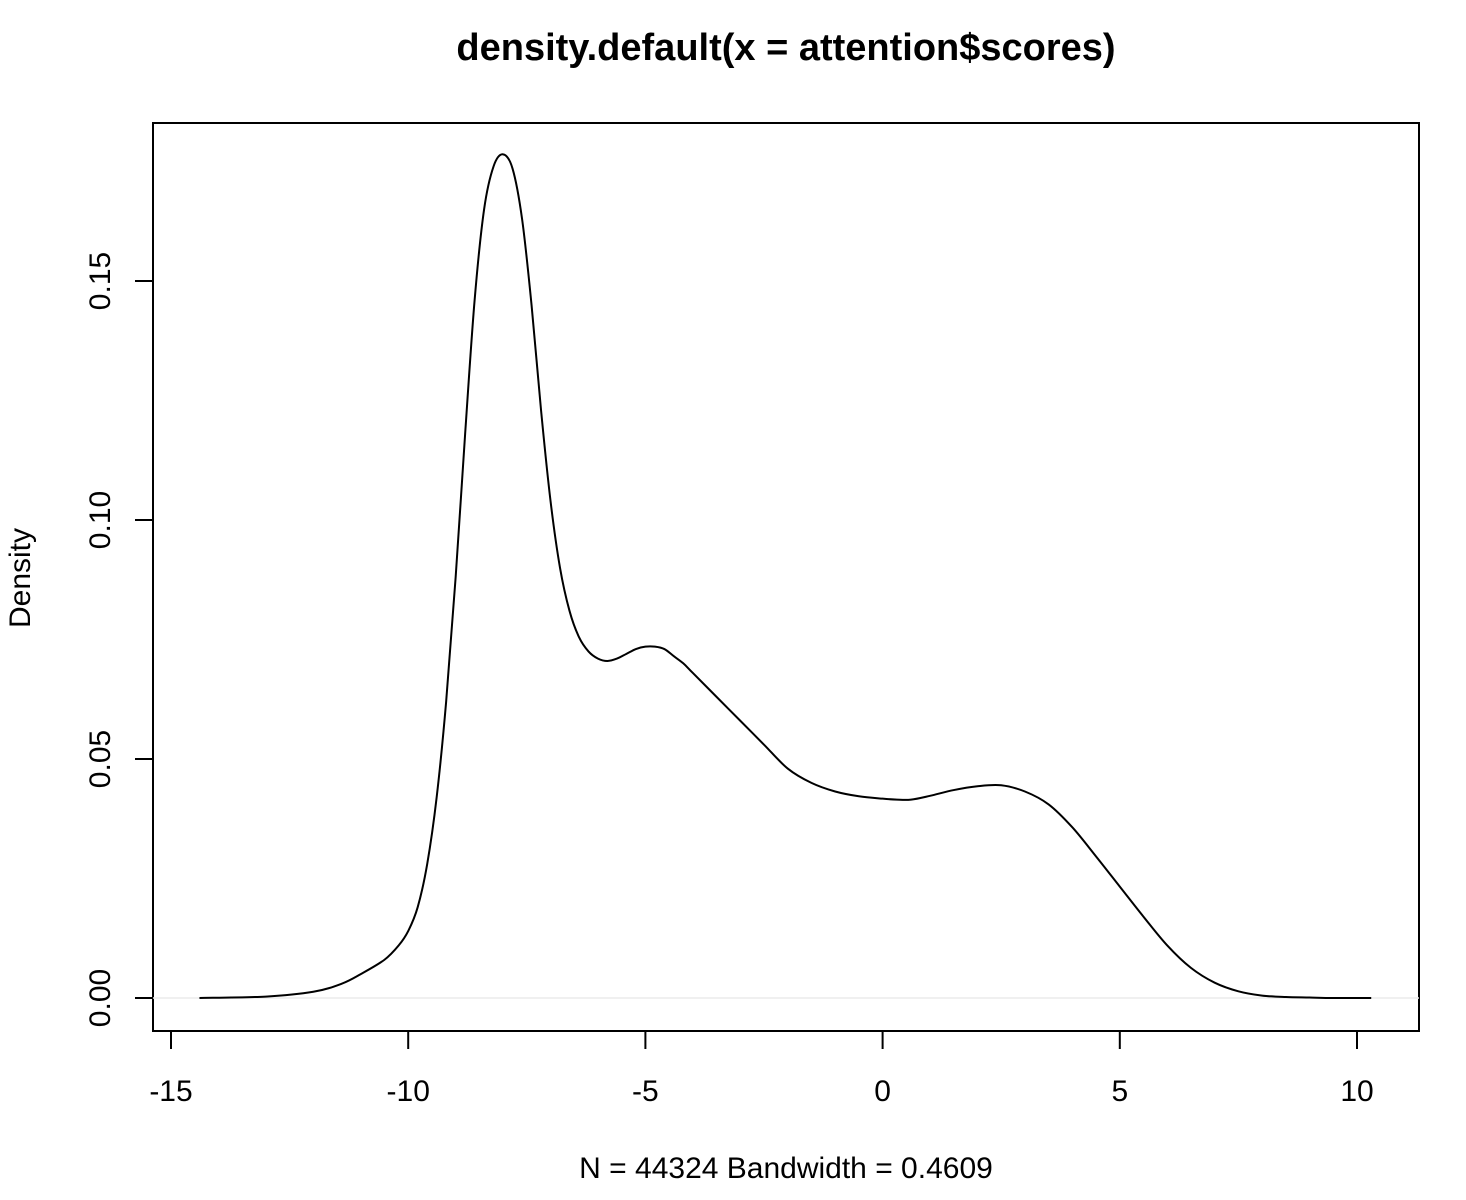 This screenshot has width=1466, height=1200. What do you see at coordinates (100, 520) in the screenshot?
I see `y-tick-label: 0.10` at bounding box center [100, 520].